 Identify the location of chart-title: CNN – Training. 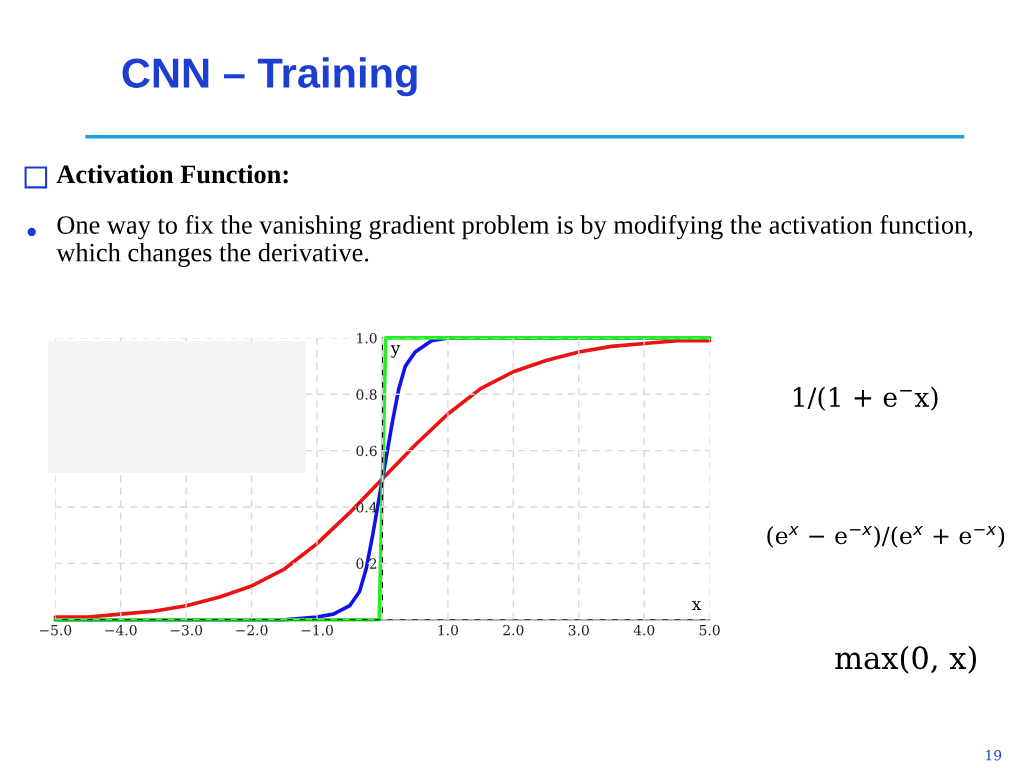
(269, 77).